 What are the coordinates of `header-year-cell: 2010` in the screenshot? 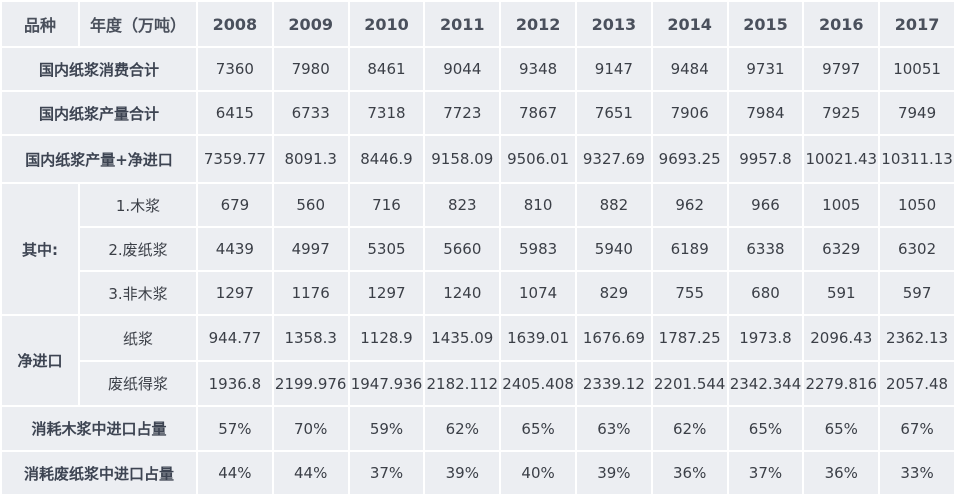 It's located at (386, 24).